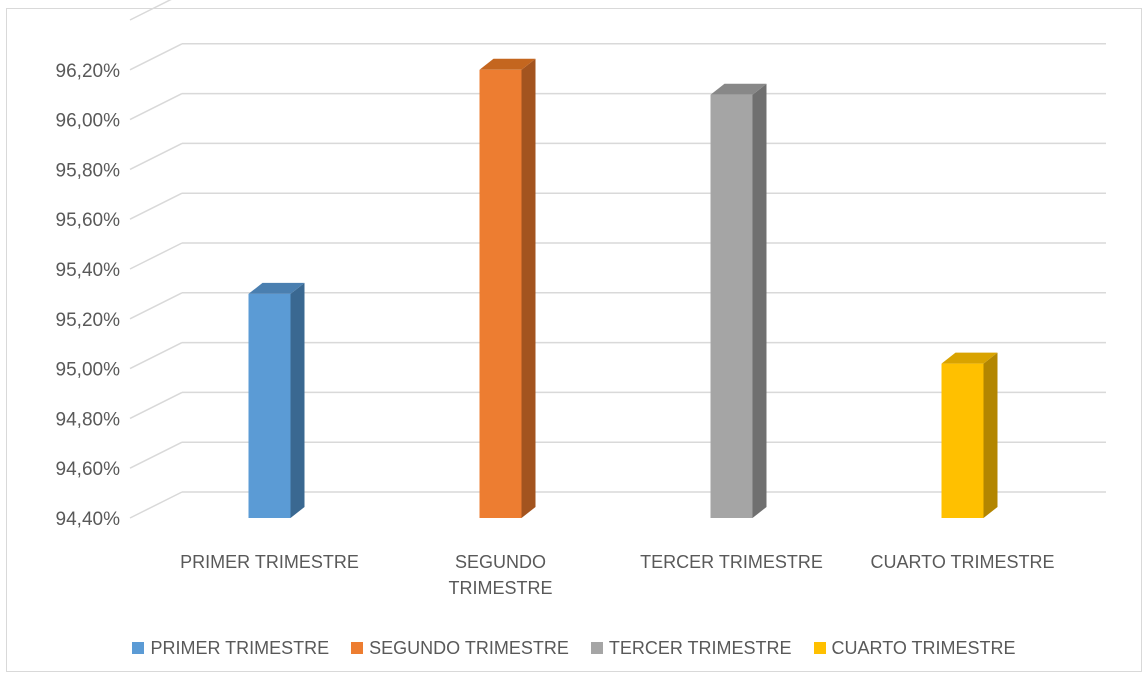 This screenshot has width=1148, height=679. Describe the element at coordinates (138, 648) in the screenshot. I see `legend-swatch-primer` at that location.